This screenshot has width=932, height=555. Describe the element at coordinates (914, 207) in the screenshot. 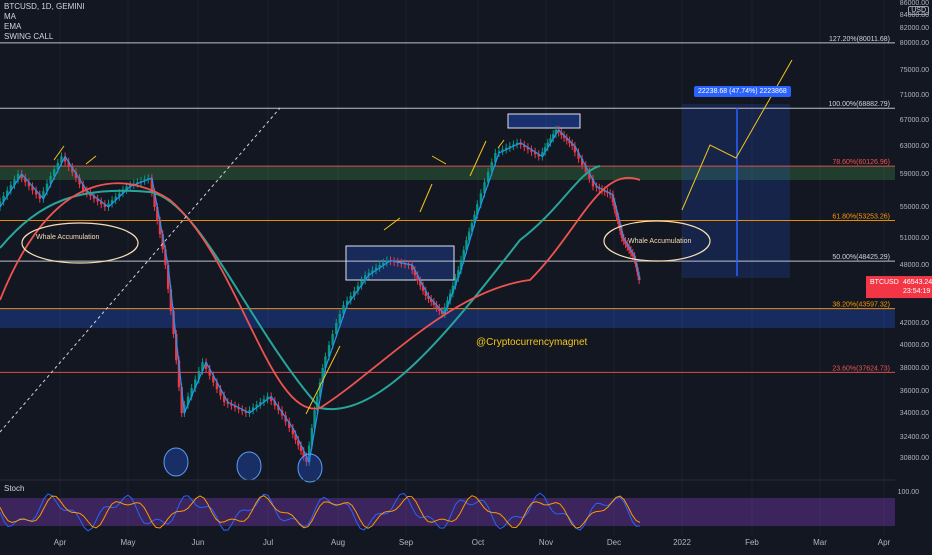

I see `price-axis-tick: 55000.00` at that location.